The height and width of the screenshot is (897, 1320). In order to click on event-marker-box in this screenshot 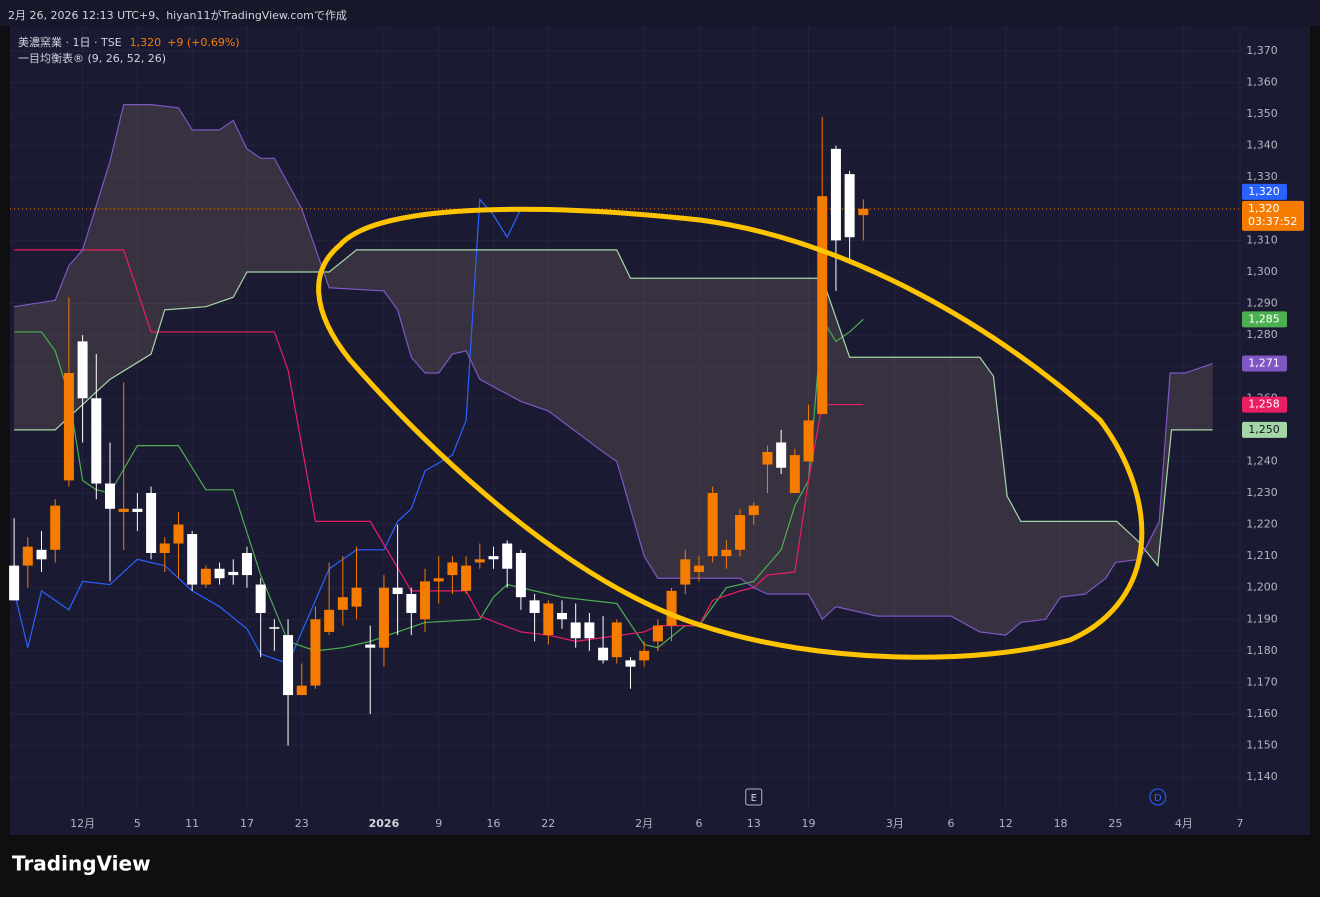, I will do `click(754, 797)`.